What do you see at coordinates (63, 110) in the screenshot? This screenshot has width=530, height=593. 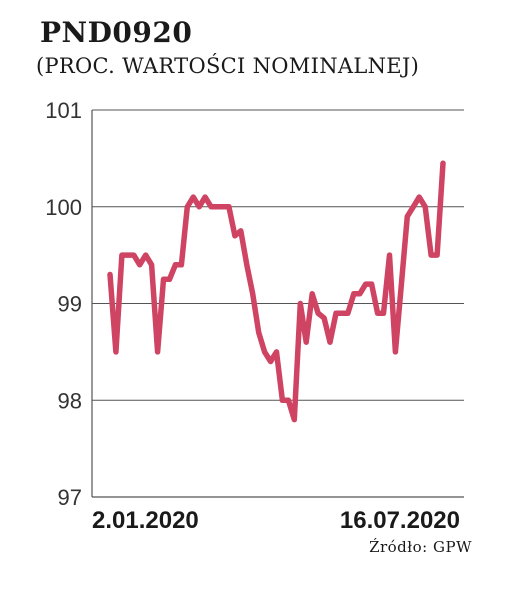 I see `y-tick-label: 101` at bounding box center [63, 110].